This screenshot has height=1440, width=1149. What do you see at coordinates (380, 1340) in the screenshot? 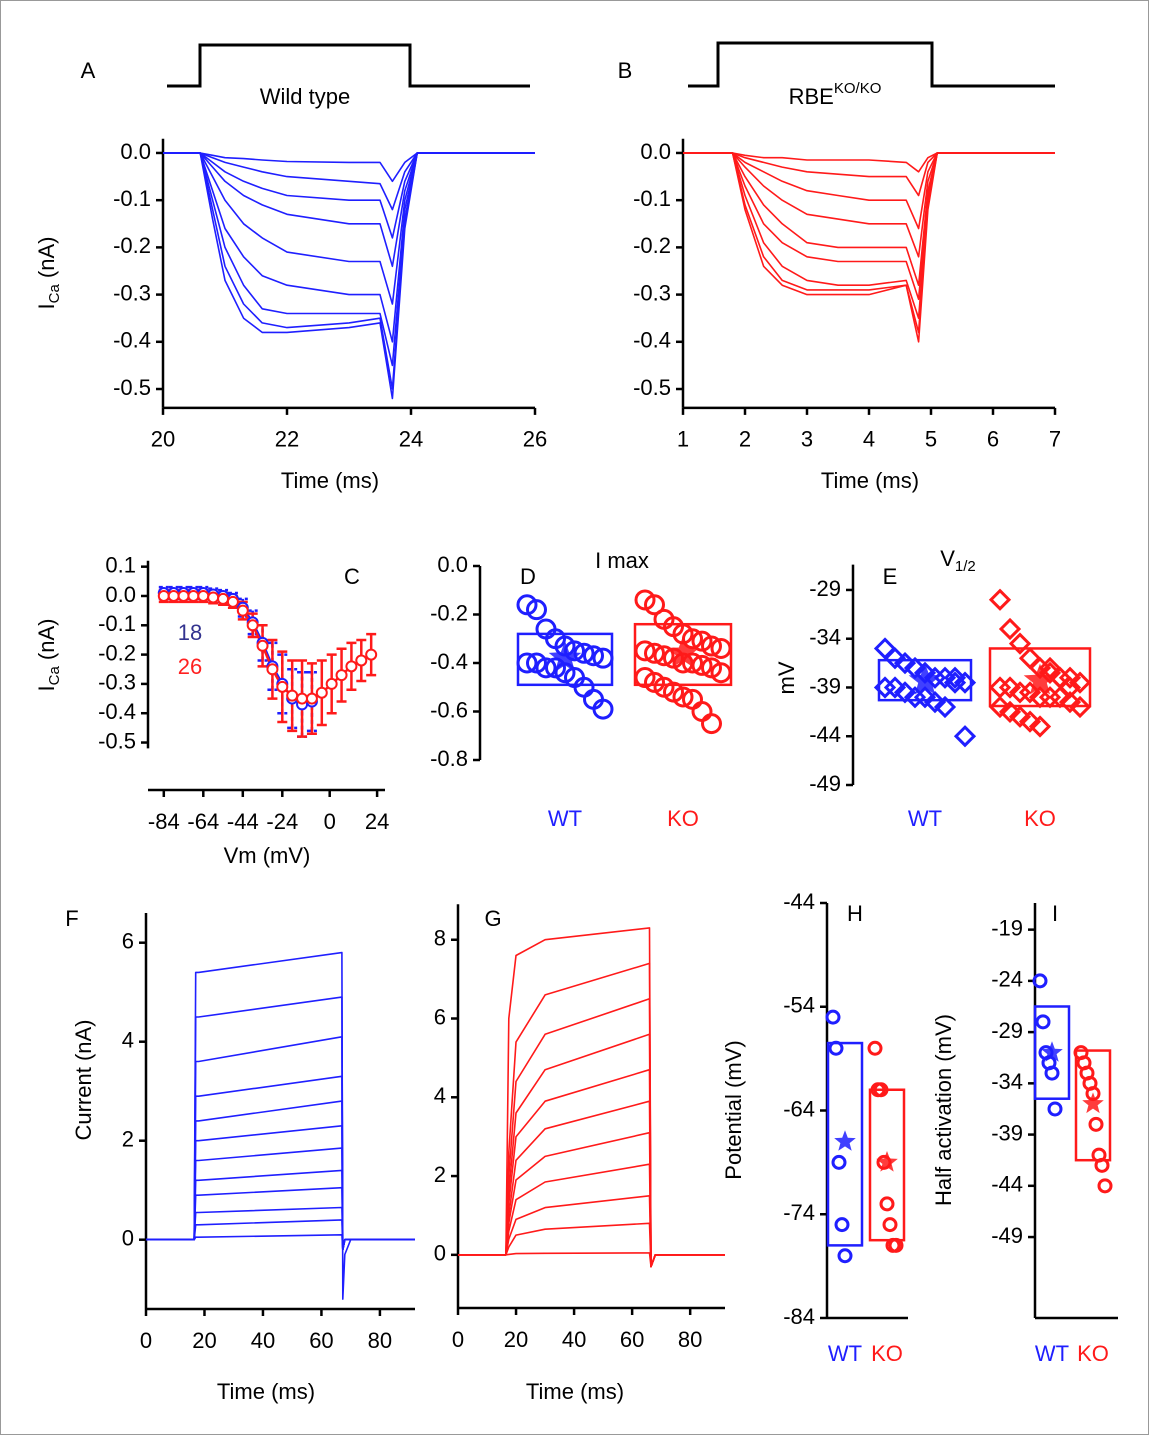
I see `x-tick-label: 80` at bounding box center [380, 1340].